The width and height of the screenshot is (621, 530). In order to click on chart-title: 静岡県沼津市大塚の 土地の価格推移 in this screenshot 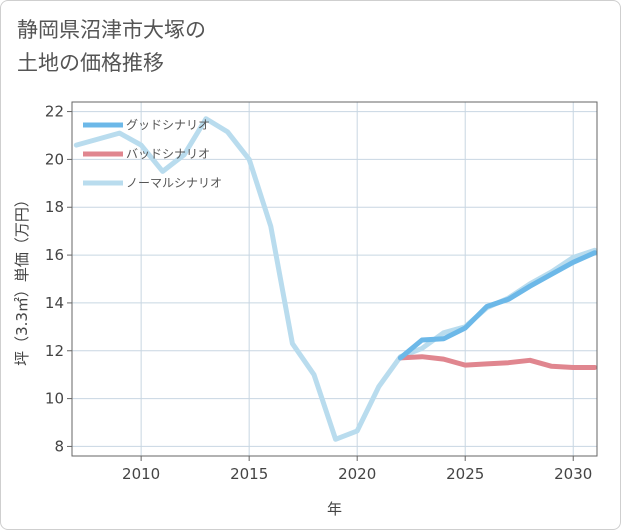, I will do `click(111, 46)`.